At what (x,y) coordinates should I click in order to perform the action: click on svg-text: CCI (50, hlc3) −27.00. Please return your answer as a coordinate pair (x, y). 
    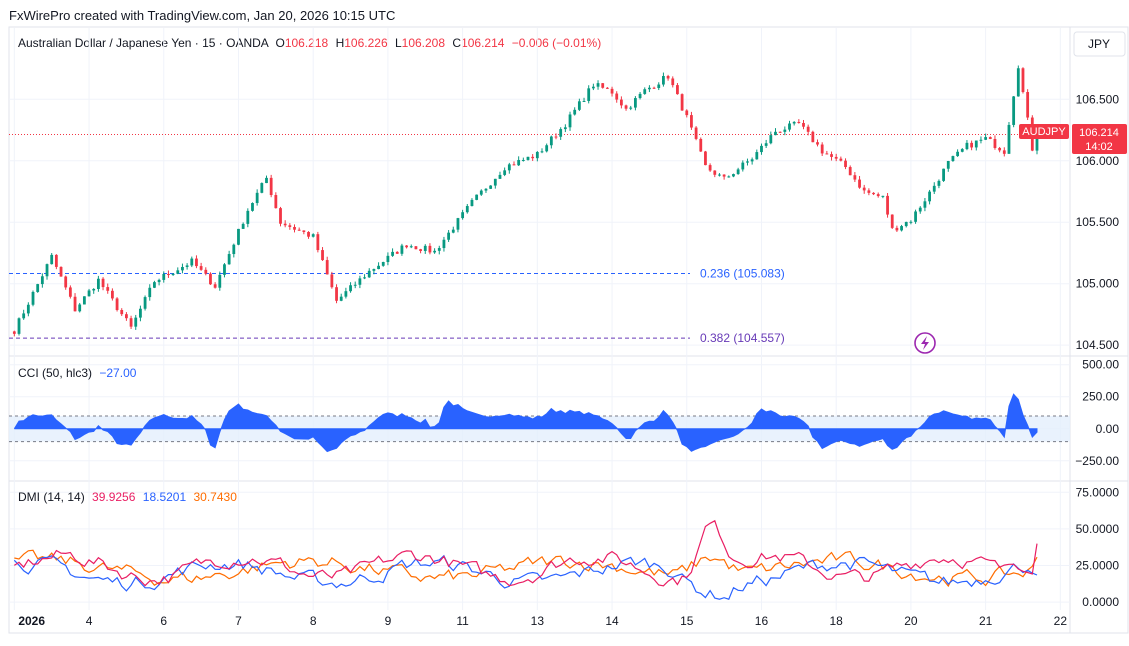
    Looking at the image, I should click on (77, 373).